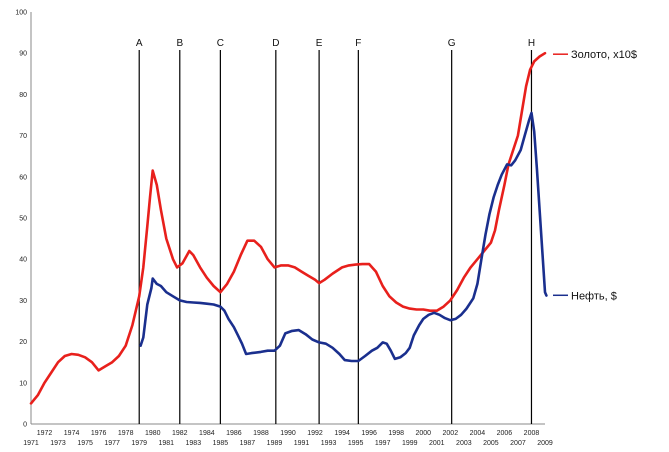 The width and height of the screenshot is (669, 452). What do you see at coordinates (369, 433) in the screenshot?
I see `x-tick-label: 1996` at bounding box center [369, 433].